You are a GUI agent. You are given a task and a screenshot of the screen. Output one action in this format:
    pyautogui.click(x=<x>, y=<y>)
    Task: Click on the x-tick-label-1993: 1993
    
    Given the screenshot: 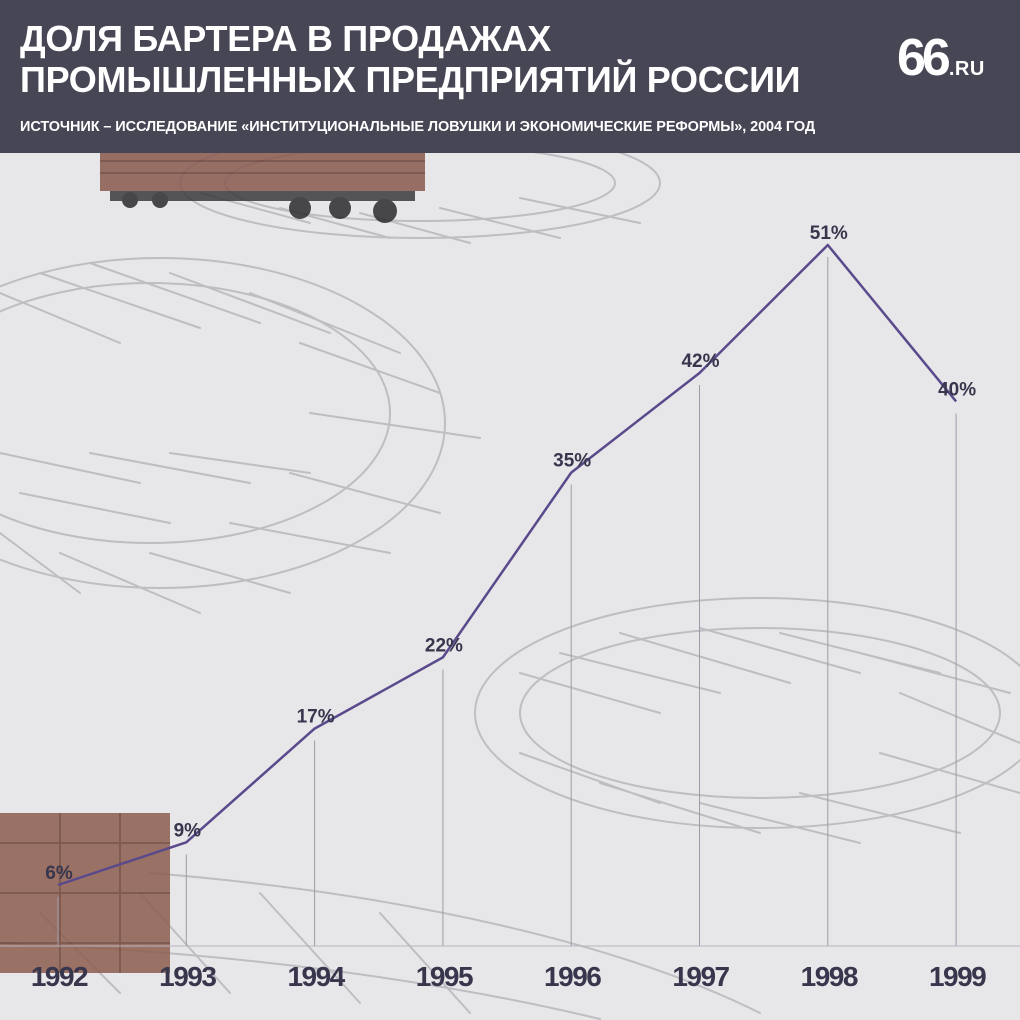 What is the action you would take?
    pyautogui.click(x=187, y=976)
    